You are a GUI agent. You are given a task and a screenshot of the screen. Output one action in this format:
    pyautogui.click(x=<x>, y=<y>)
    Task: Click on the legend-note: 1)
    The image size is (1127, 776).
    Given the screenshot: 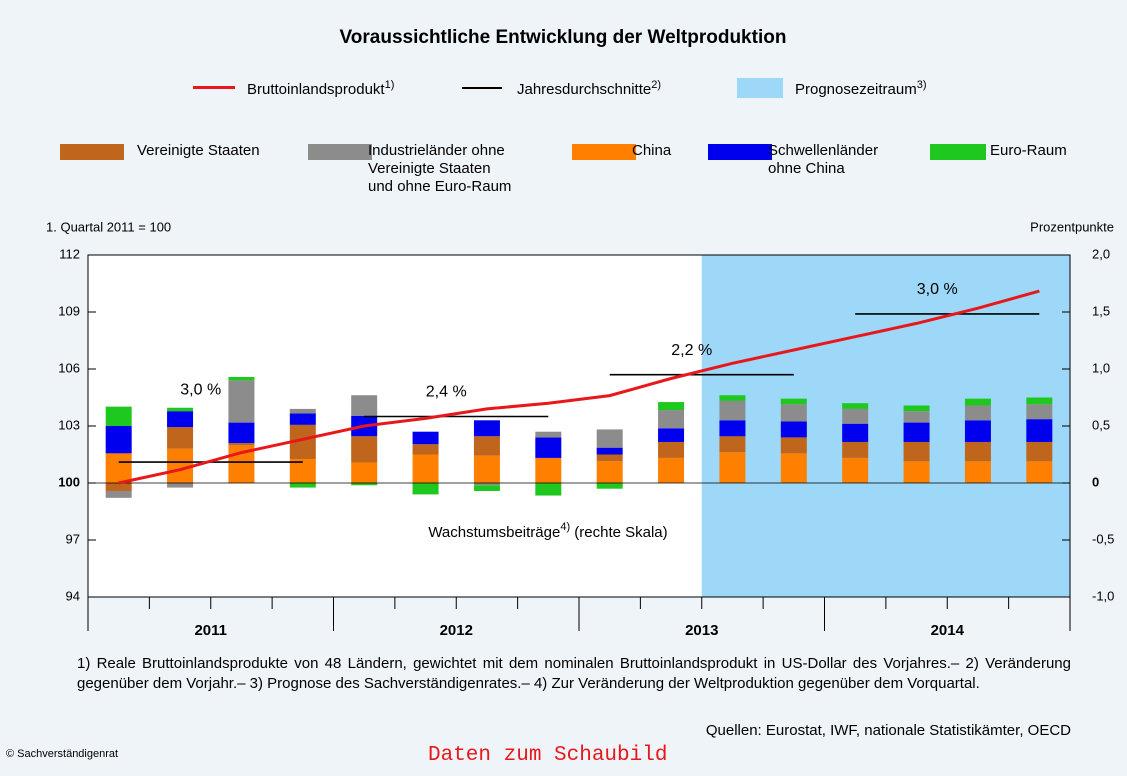 What is the action you would take?
    pyautogui.click(x=389, y=85)
    